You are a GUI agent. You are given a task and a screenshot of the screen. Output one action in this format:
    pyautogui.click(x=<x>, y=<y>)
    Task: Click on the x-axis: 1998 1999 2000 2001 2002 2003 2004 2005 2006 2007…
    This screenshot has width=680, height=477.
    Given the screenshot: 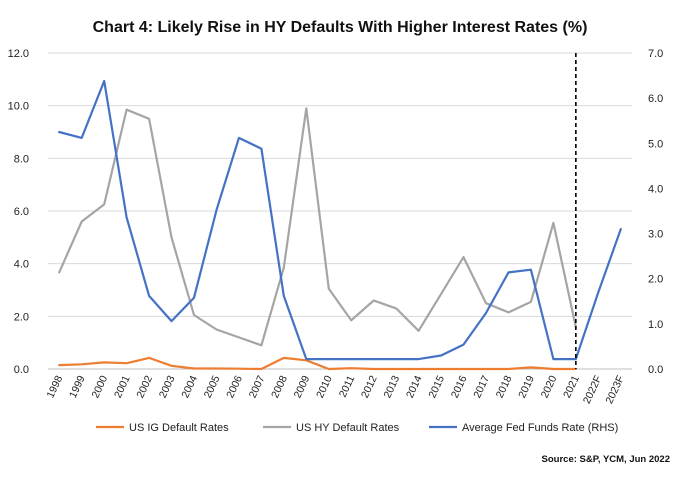 What is the action you would take?
    pyautogui.click(x=338, y=387)
    